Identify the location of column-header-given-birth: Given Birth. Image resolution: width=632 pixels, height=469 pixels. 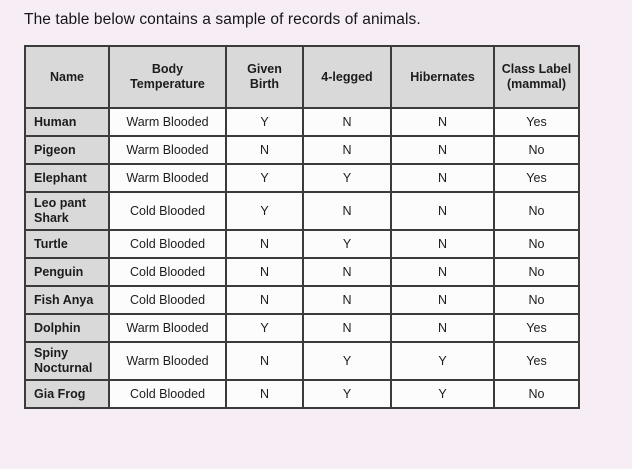
(264, 77).